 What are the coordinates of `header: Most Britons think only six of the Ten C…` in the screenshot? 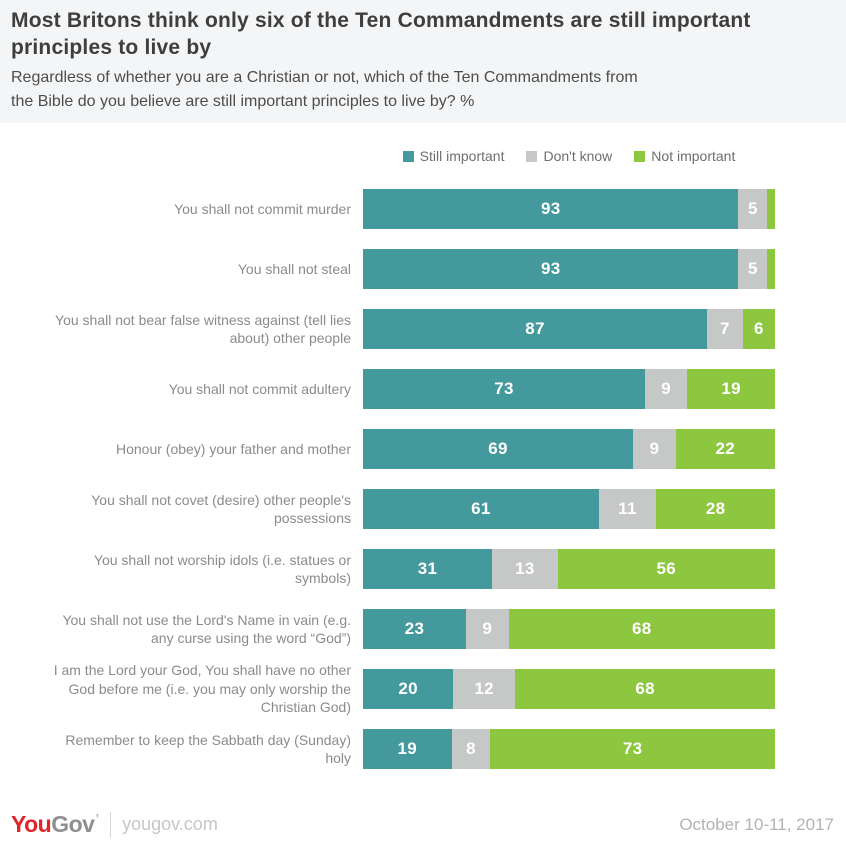 It's located at (423, 61).